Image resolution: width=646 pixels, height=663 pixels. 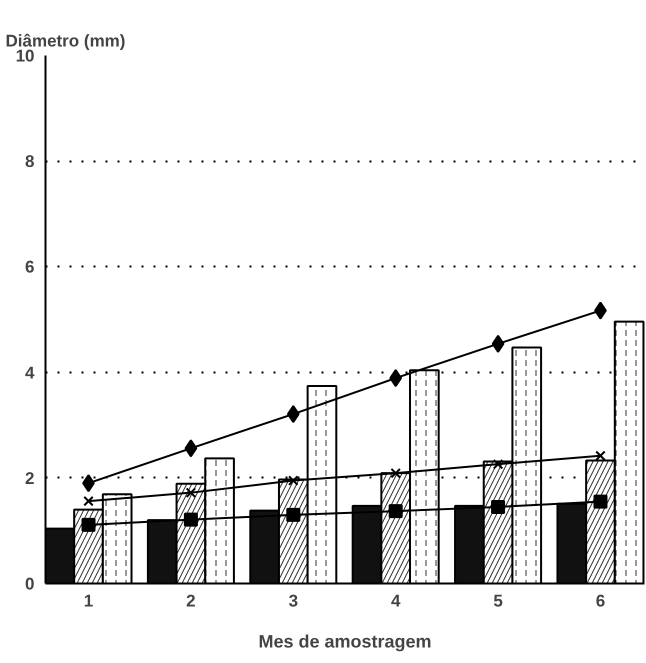 I want to click on y-tick-label: 4, so click(x=30, y=372).